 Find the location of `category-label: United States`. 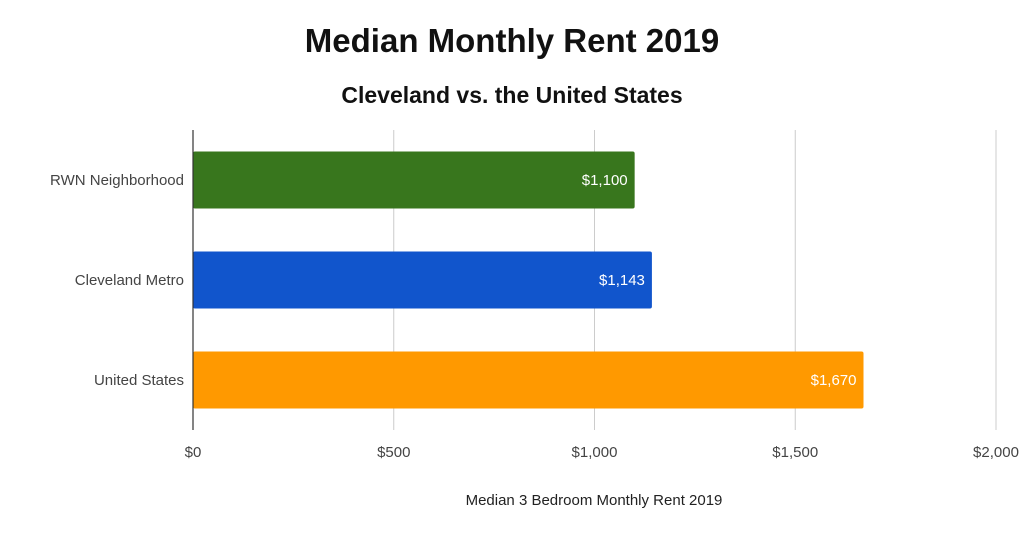

category-label: United States is located at coordinates (139, 380).